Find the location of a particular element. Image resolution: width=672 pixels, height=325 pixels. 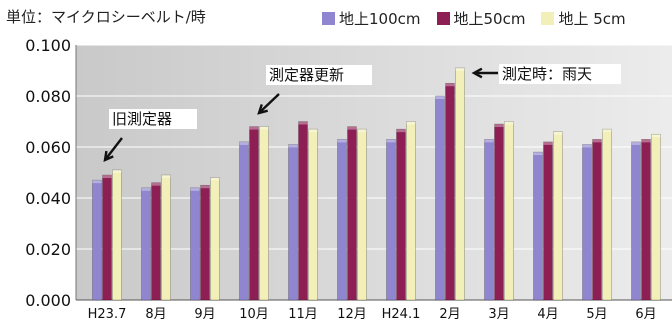

x-tick-label: 8月 is located at coordinates (155, 314).